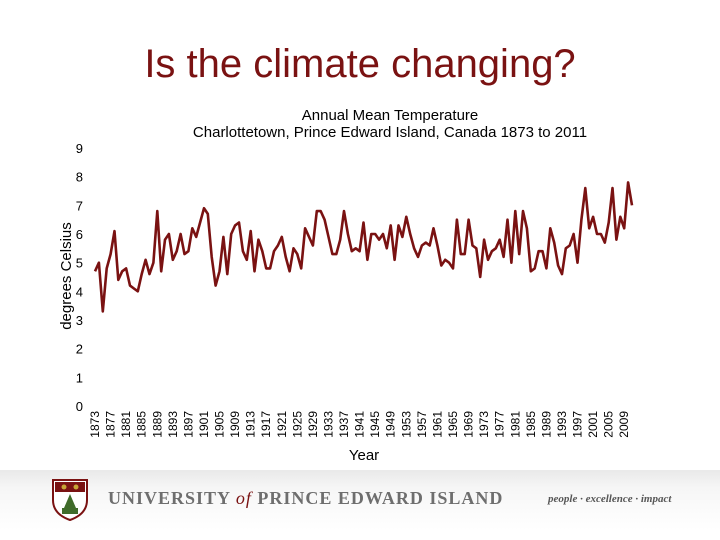  What do you see at coordinates (204, 424) in the screenshot?
I see `x-tick-label: 1901` at bounding box center [204, 424].